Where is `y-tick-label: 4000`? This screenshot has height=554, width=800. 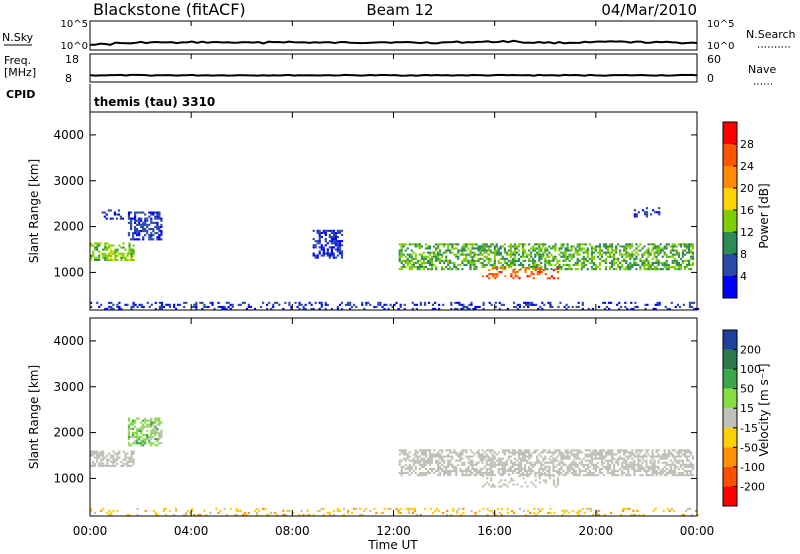 y-tick-label: 4000 is located at coordinates (68, 135).